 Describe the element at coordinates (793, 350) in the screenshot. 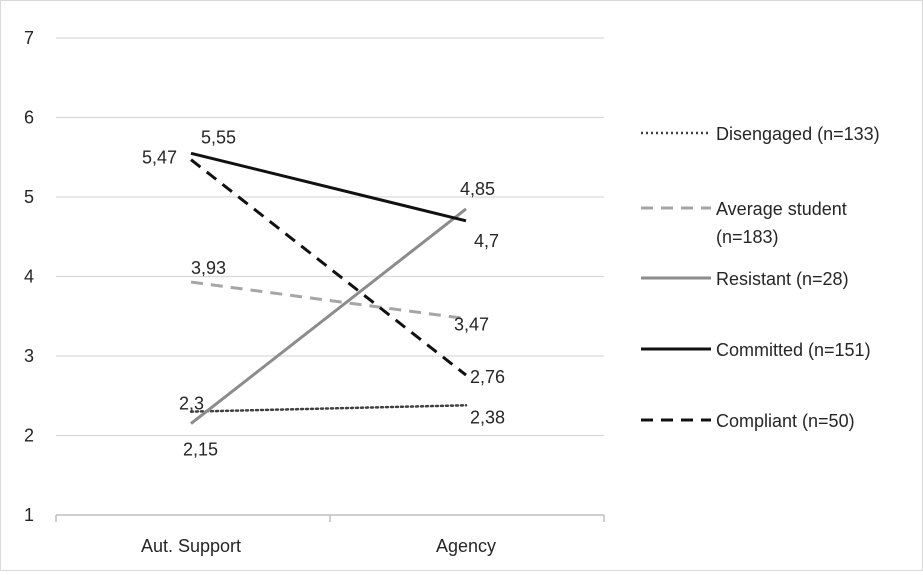

I see `legend-label-3: Committed (n=151)` at that location.